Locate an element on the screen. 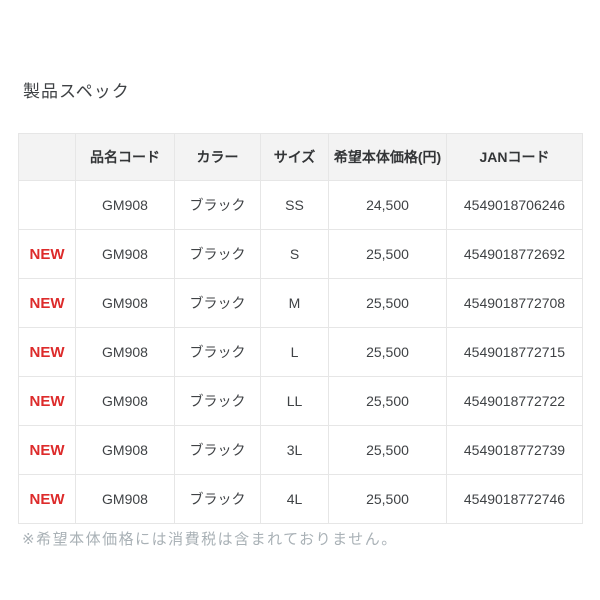 This screenshot has width=600, height=600. page-title: 製品スペック is located at coordinates (76, 91).